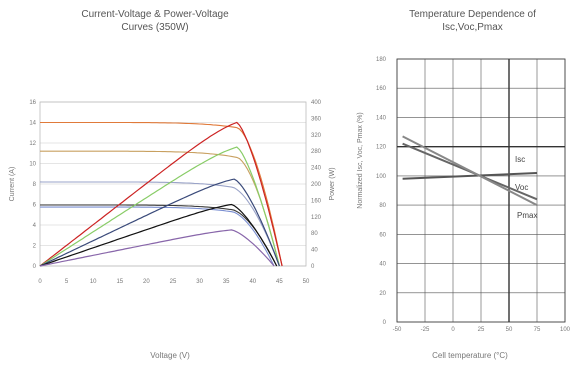  I want to click on chart2-series-label: Isc, so click(520, 159).